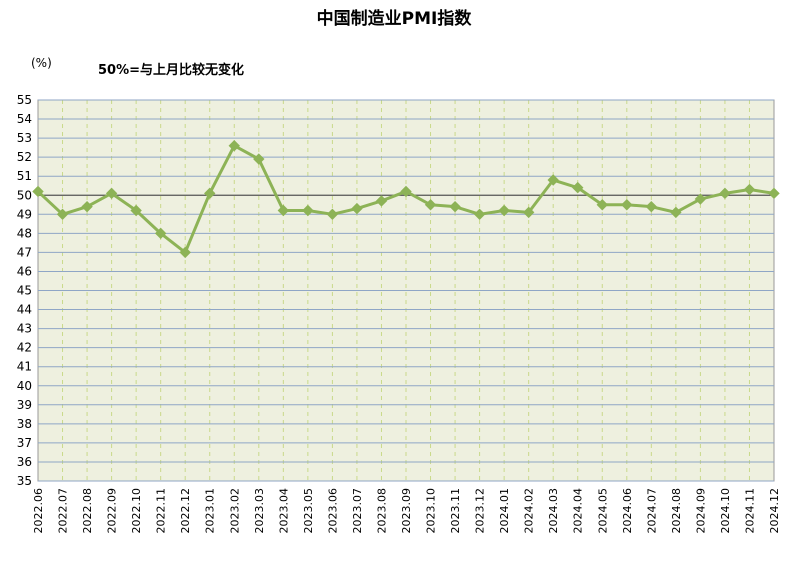 This screenshot has width=788, height=563. What do you see at coordinates (24, 329) in the screenshot?
I see `y-tick-label: 43` at bounding box center [24, 329].